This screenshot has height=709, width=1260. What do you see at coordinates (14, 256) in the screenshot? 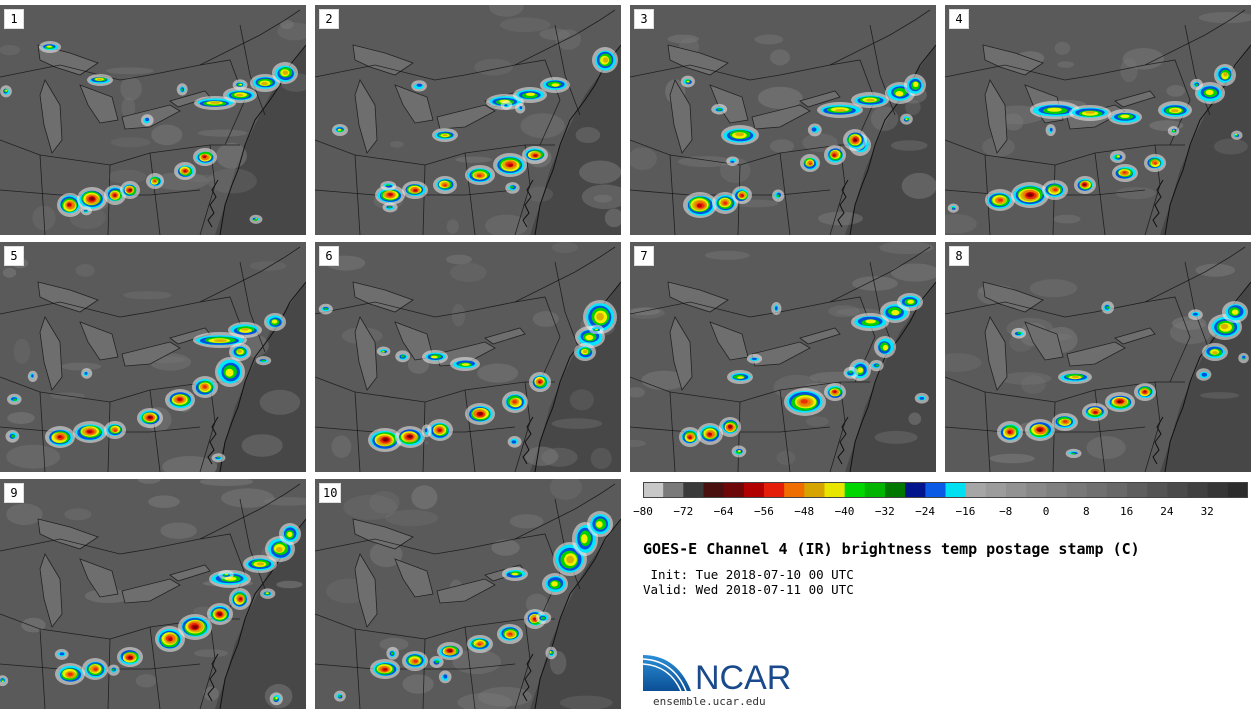
I see `member-number: 5` at bounding box center [14, 256].